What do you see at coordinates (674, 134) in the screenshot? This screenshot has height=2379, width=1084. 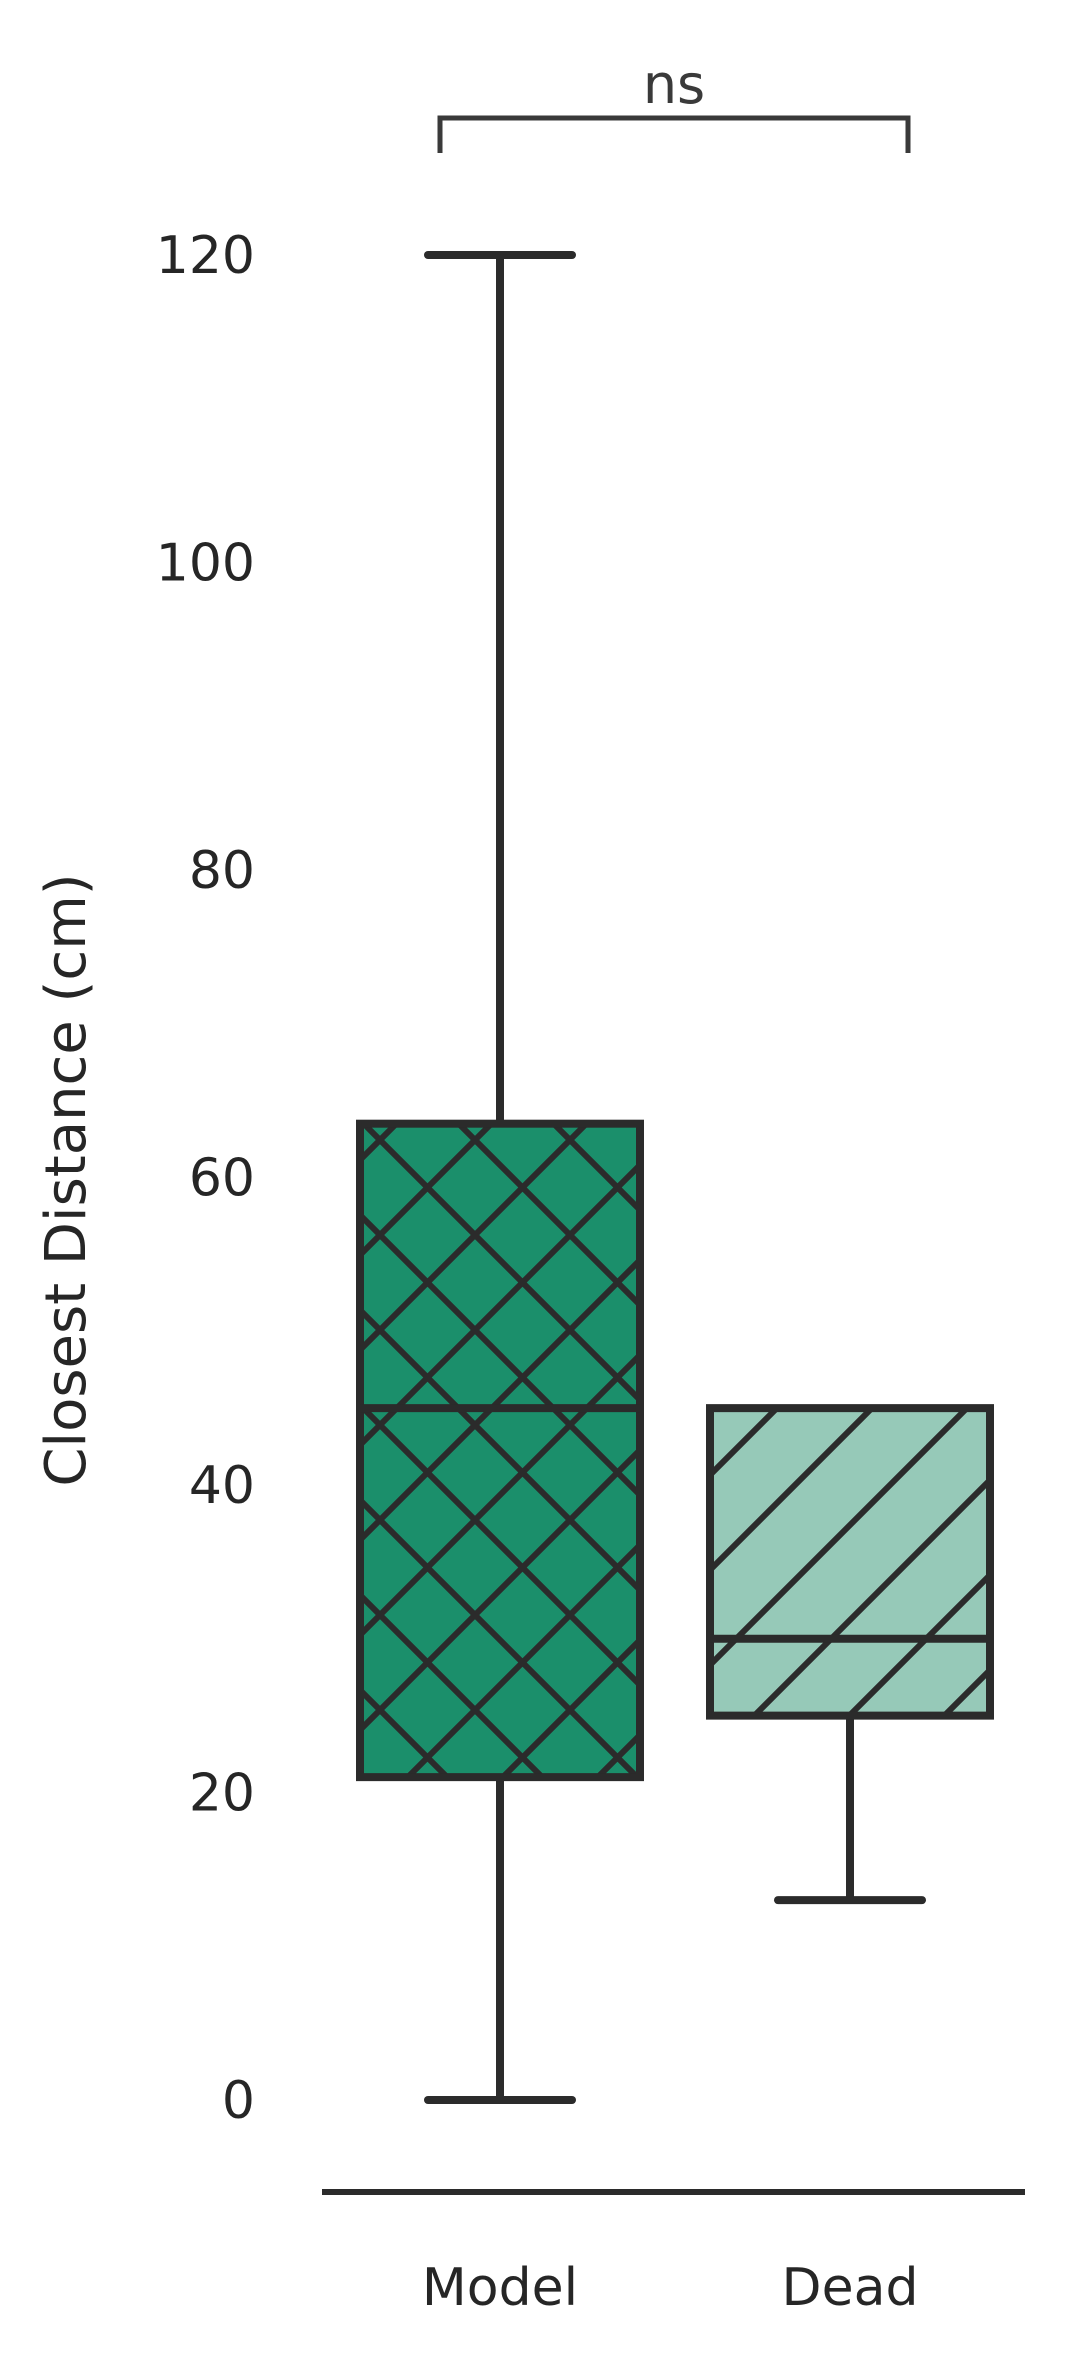 I see `bracket-line` at bounding box center [674, 134].